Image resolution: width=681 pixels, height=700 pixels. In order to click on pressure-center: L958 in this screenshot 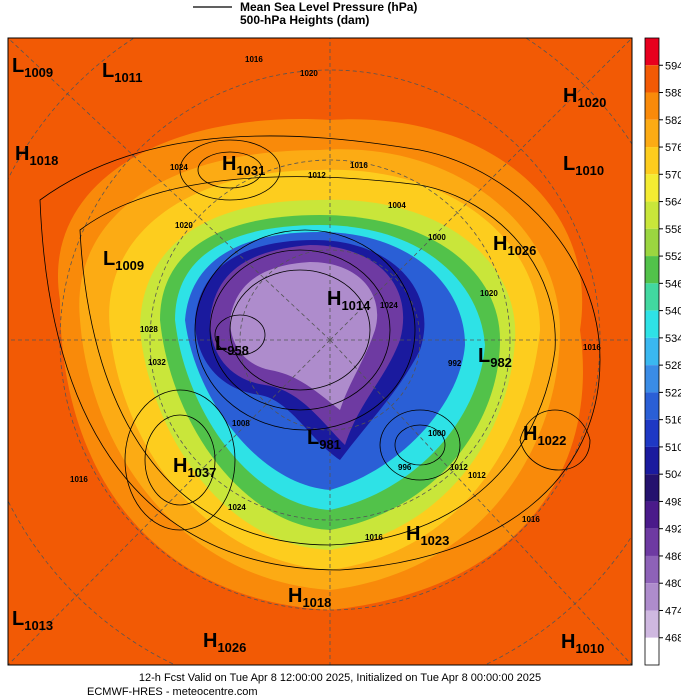, I will do `click(232, 345)`.